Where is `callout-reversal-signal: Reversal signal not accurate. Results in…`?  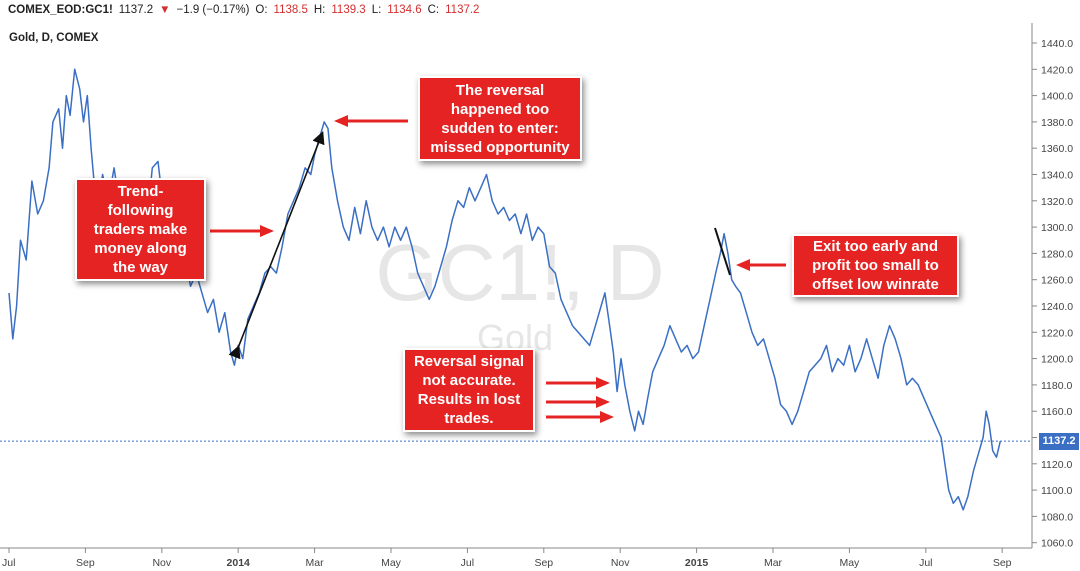 callout-reversal-signal: Reversal signal not accurate. Results in… is located at coordinates (469, 390).